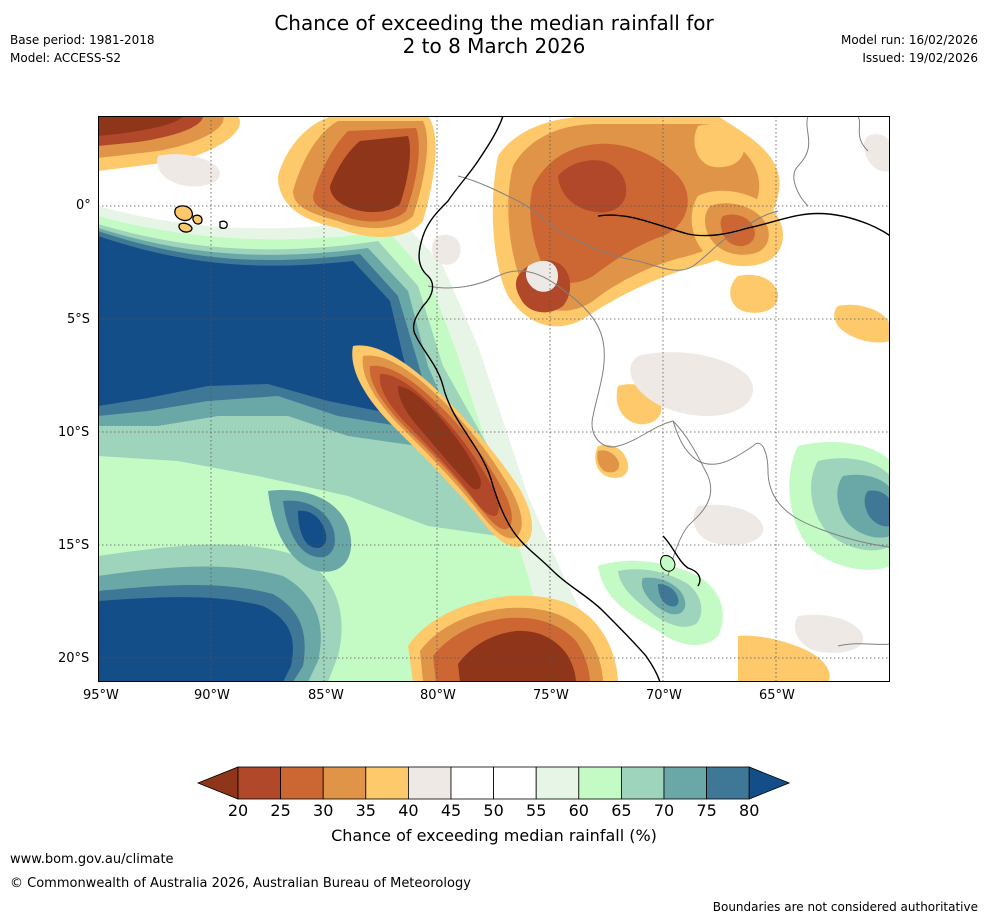 Image resolution: width=988 pixels, height=919 pixels. What do you see at coordinates (769, 783) in the screenshot?
I see `colorbar-high-extend` at bounding box center [769, 783].